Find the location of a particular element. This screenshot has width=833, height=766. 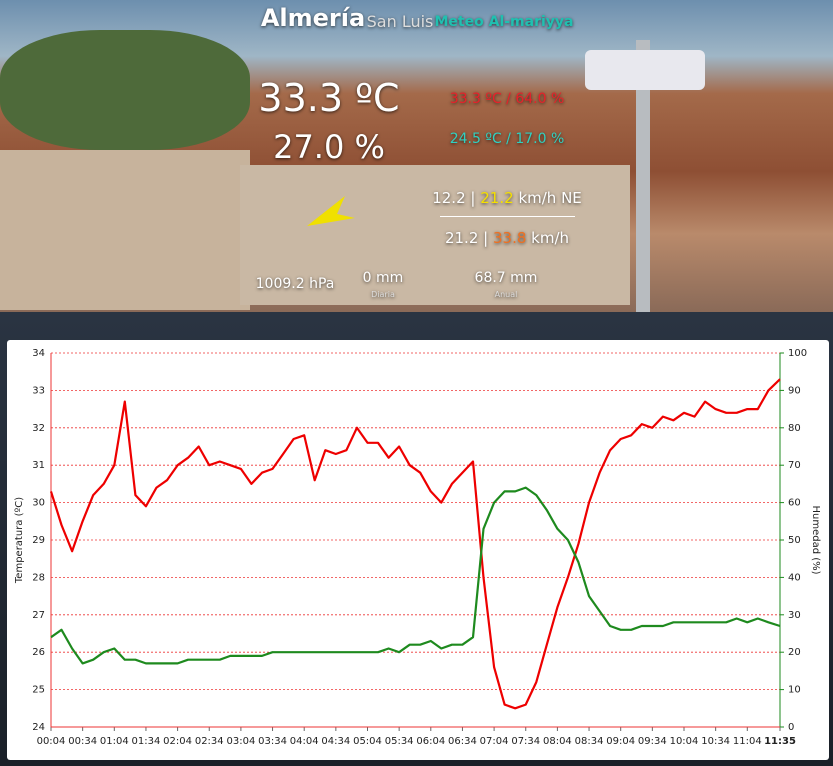

x-tick-label: 06:34 is located at coordinates (462, 741).